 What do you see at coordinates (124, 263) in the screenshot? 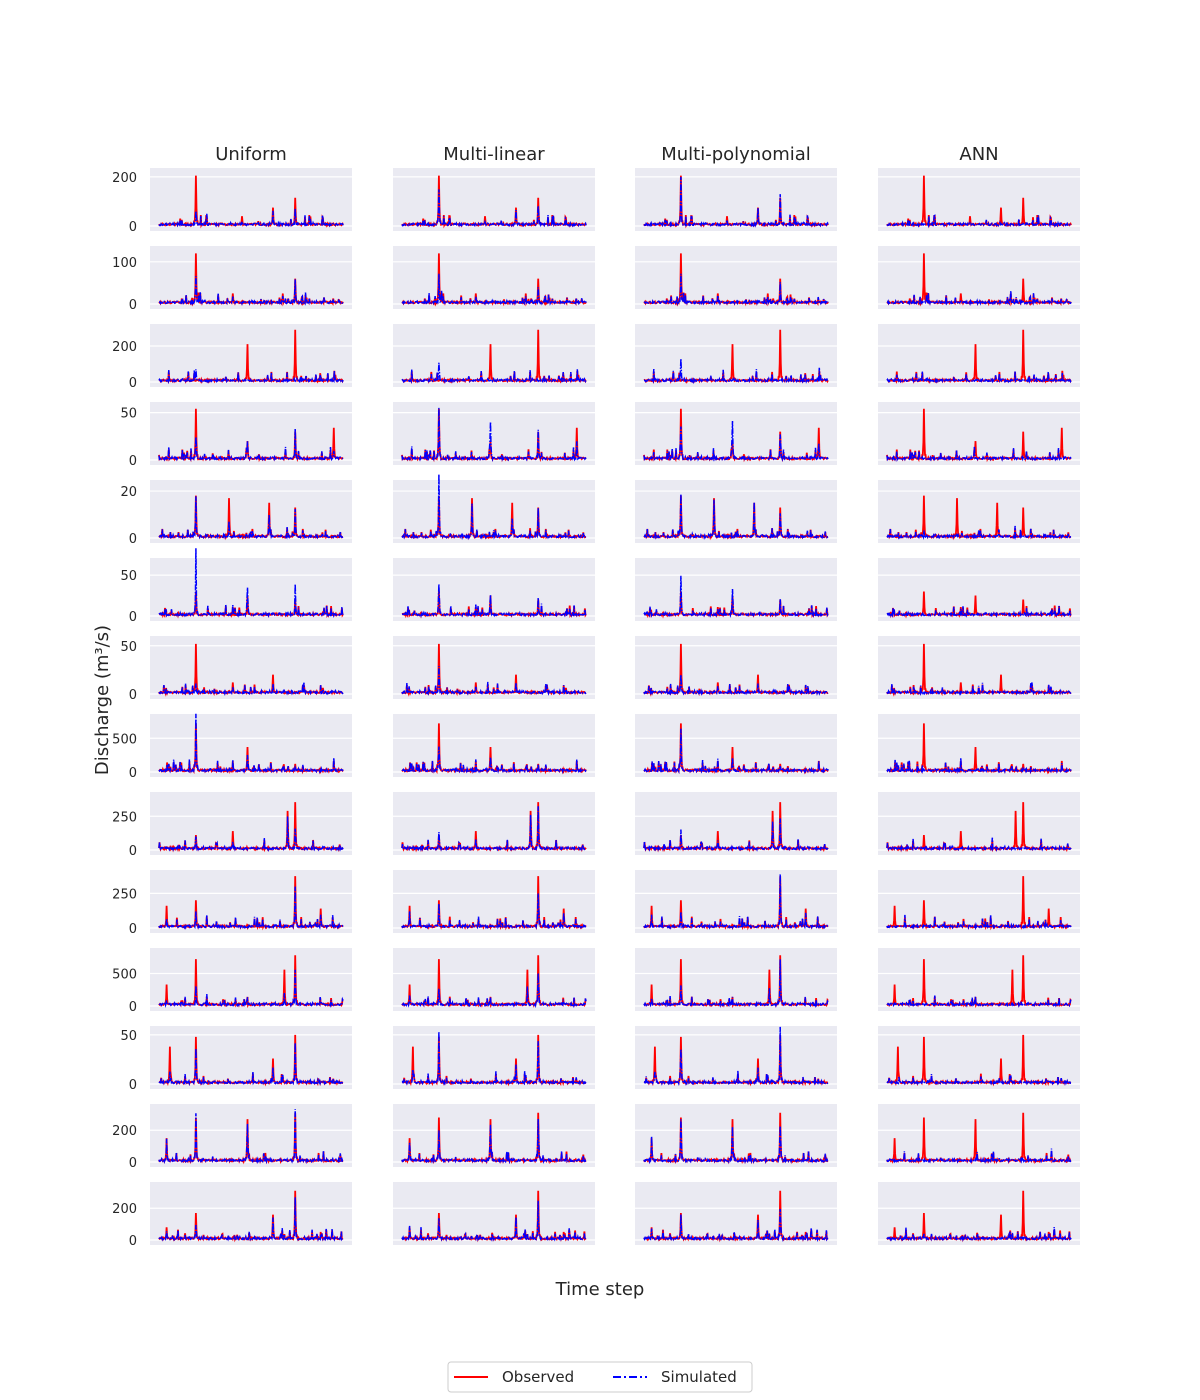
I see `y-tick-label: 100` at bounding box center [124, 263].